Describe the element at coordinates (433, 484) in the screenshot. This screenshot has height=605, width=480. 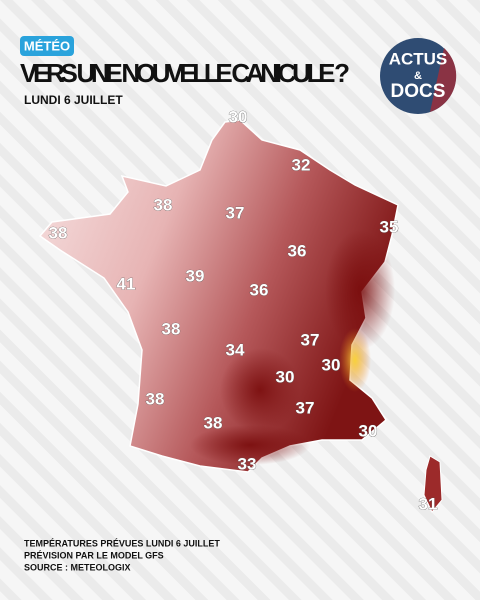
I see `corsica` at that location.